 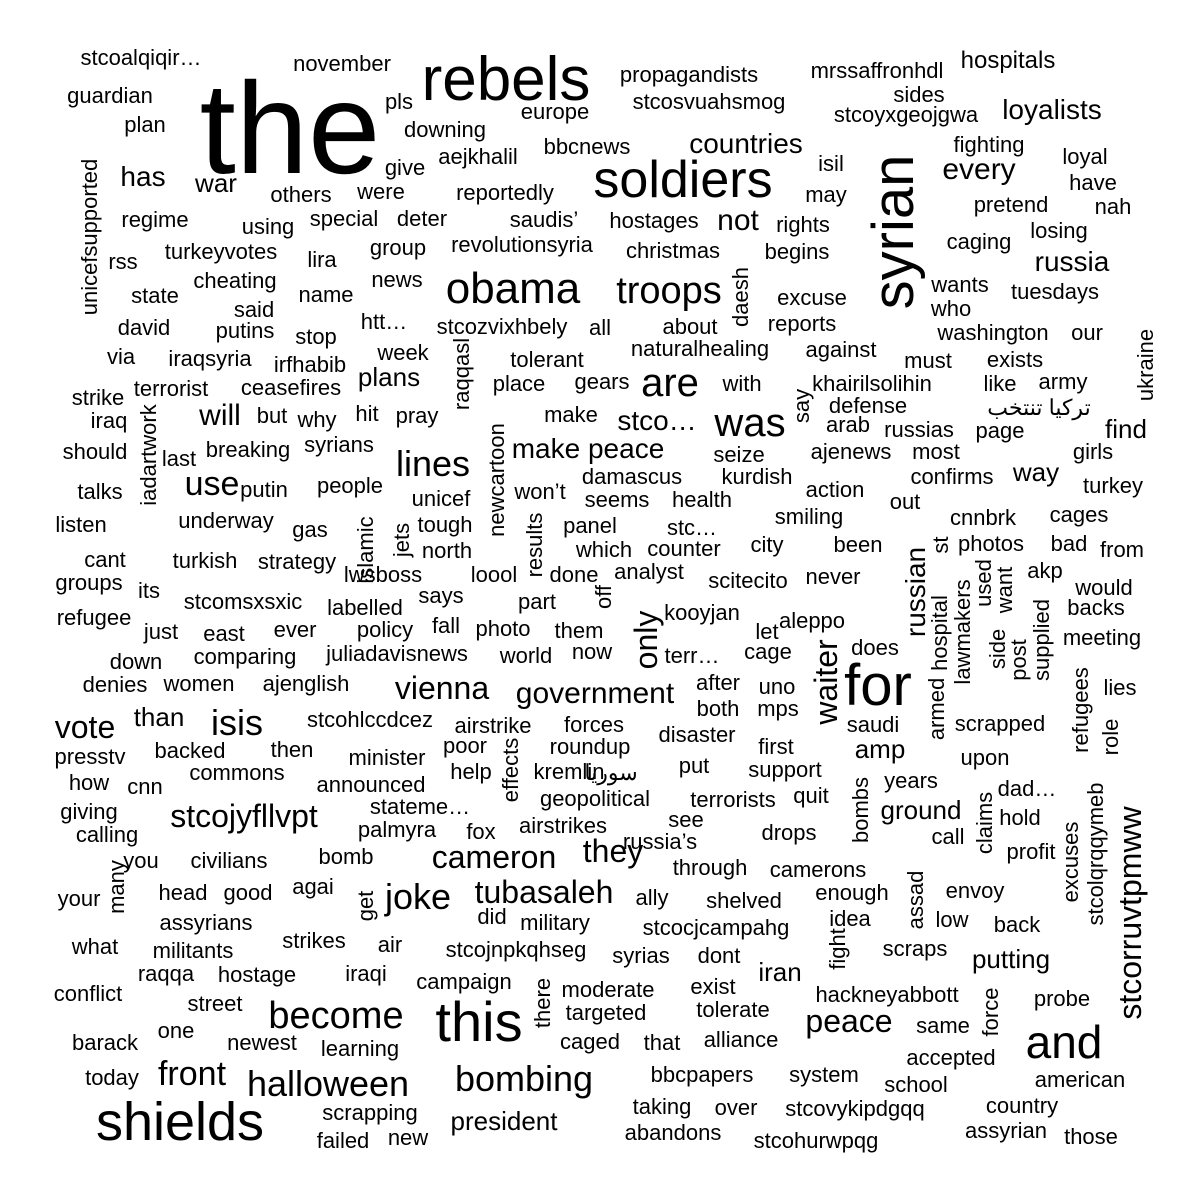 I want to click on cloud-word: strategy, so click(x=297, y=561).